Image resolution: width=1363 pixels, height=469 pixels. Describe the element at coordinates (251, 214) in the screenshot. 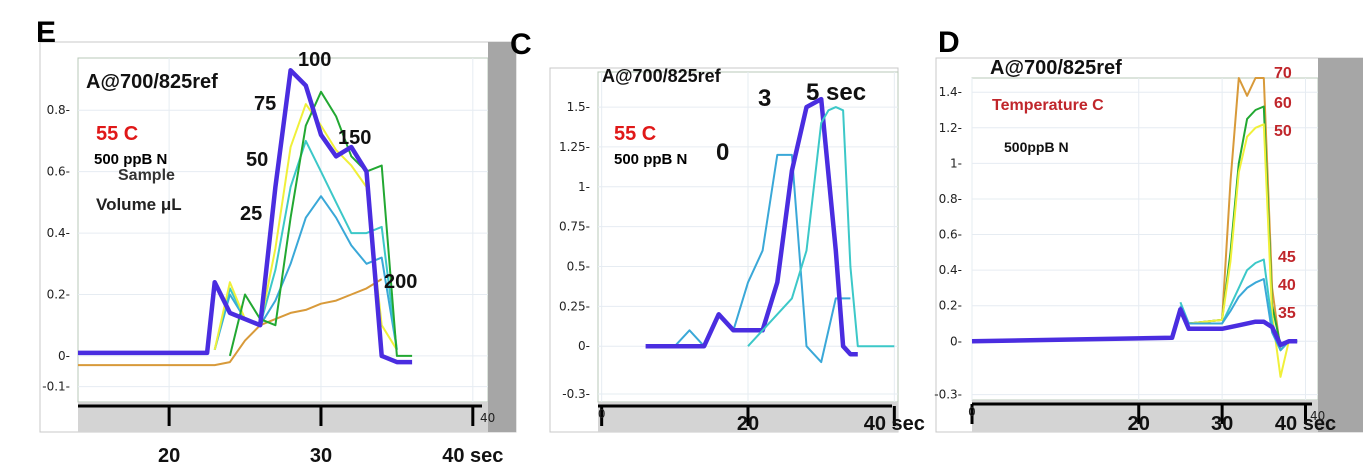

I see `series-label: 25` at that location.